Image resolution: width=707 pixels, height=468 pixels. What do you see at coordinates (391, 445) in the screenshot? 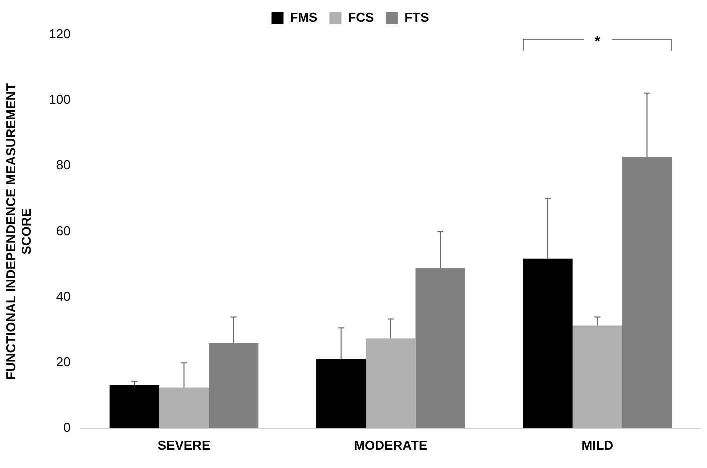
I see `x-tick-label: MODERATE` at bounding box center [391, 445].